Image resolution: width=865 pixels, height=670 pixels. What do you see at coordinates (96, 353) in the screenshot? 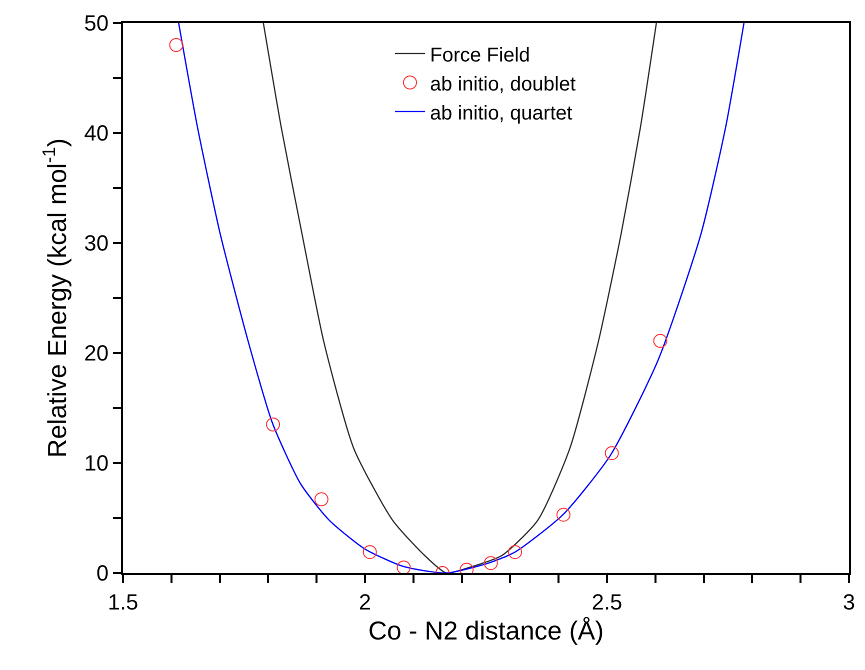
I see `y-tick-label: 20` at bounding box center [96, 353].